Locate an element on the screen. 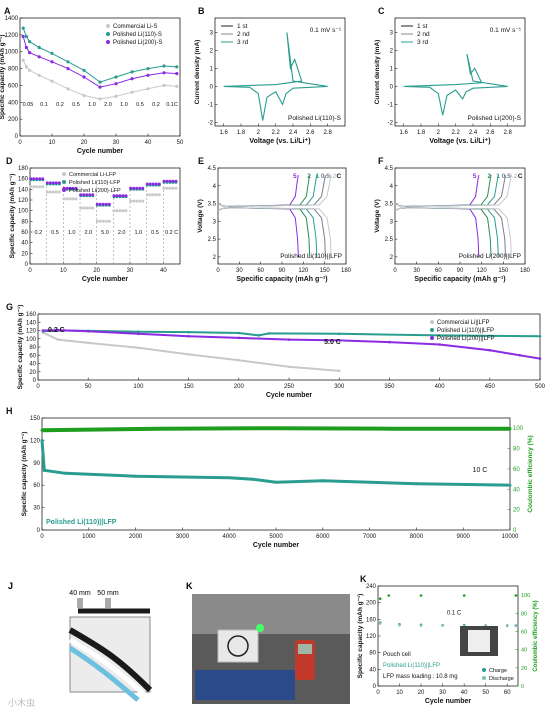  panel-letter-i: J is located at coordinates (10, 586).